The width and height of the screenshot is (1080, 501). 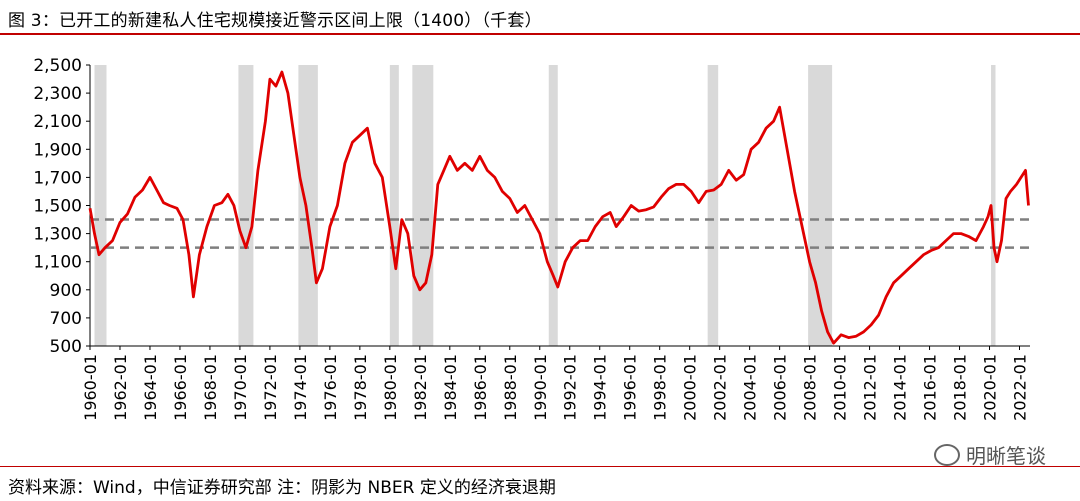 I want to click on y-tick-label: 700, so click(x=66, y=319).